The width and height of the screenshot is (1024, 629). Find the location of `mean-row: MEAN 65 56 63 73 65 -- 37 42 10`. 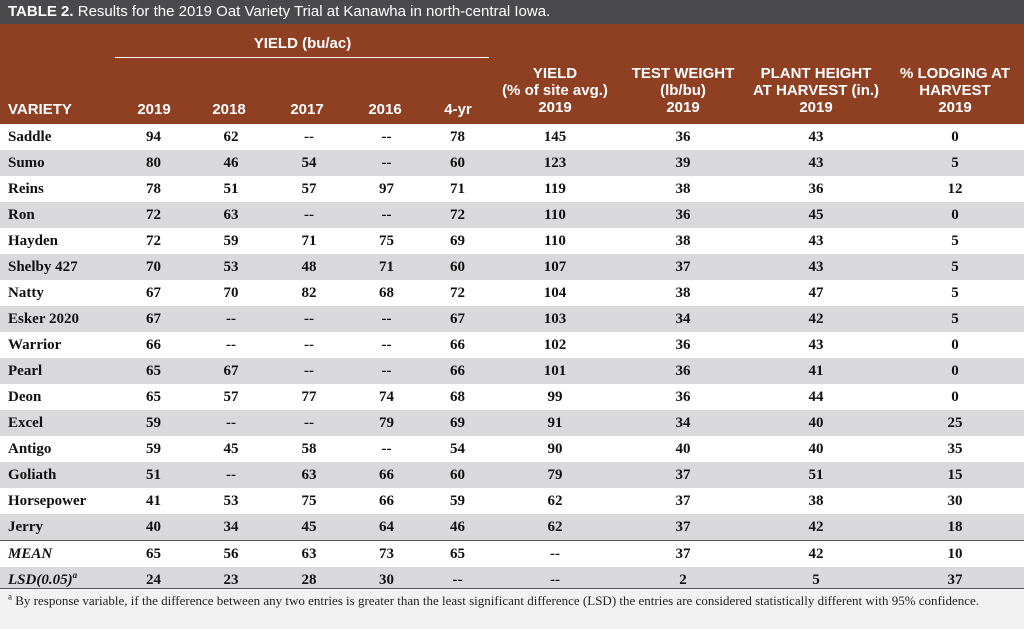

mean-row: MEAN 65 56 63 73 65 -- 37 42 10 is located at coordinates (512, 553).